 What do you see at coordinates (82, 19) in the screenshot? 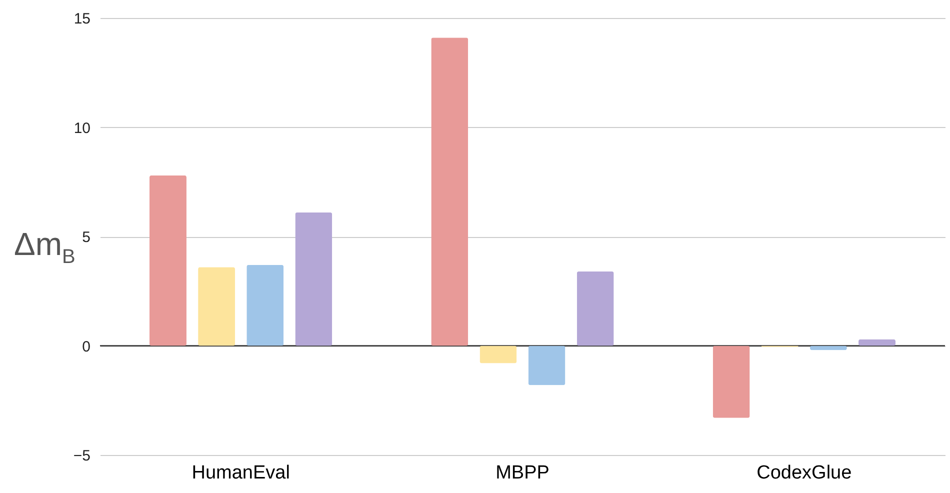
I see `y-tick-label: 15` at bounding box center [82, 19].